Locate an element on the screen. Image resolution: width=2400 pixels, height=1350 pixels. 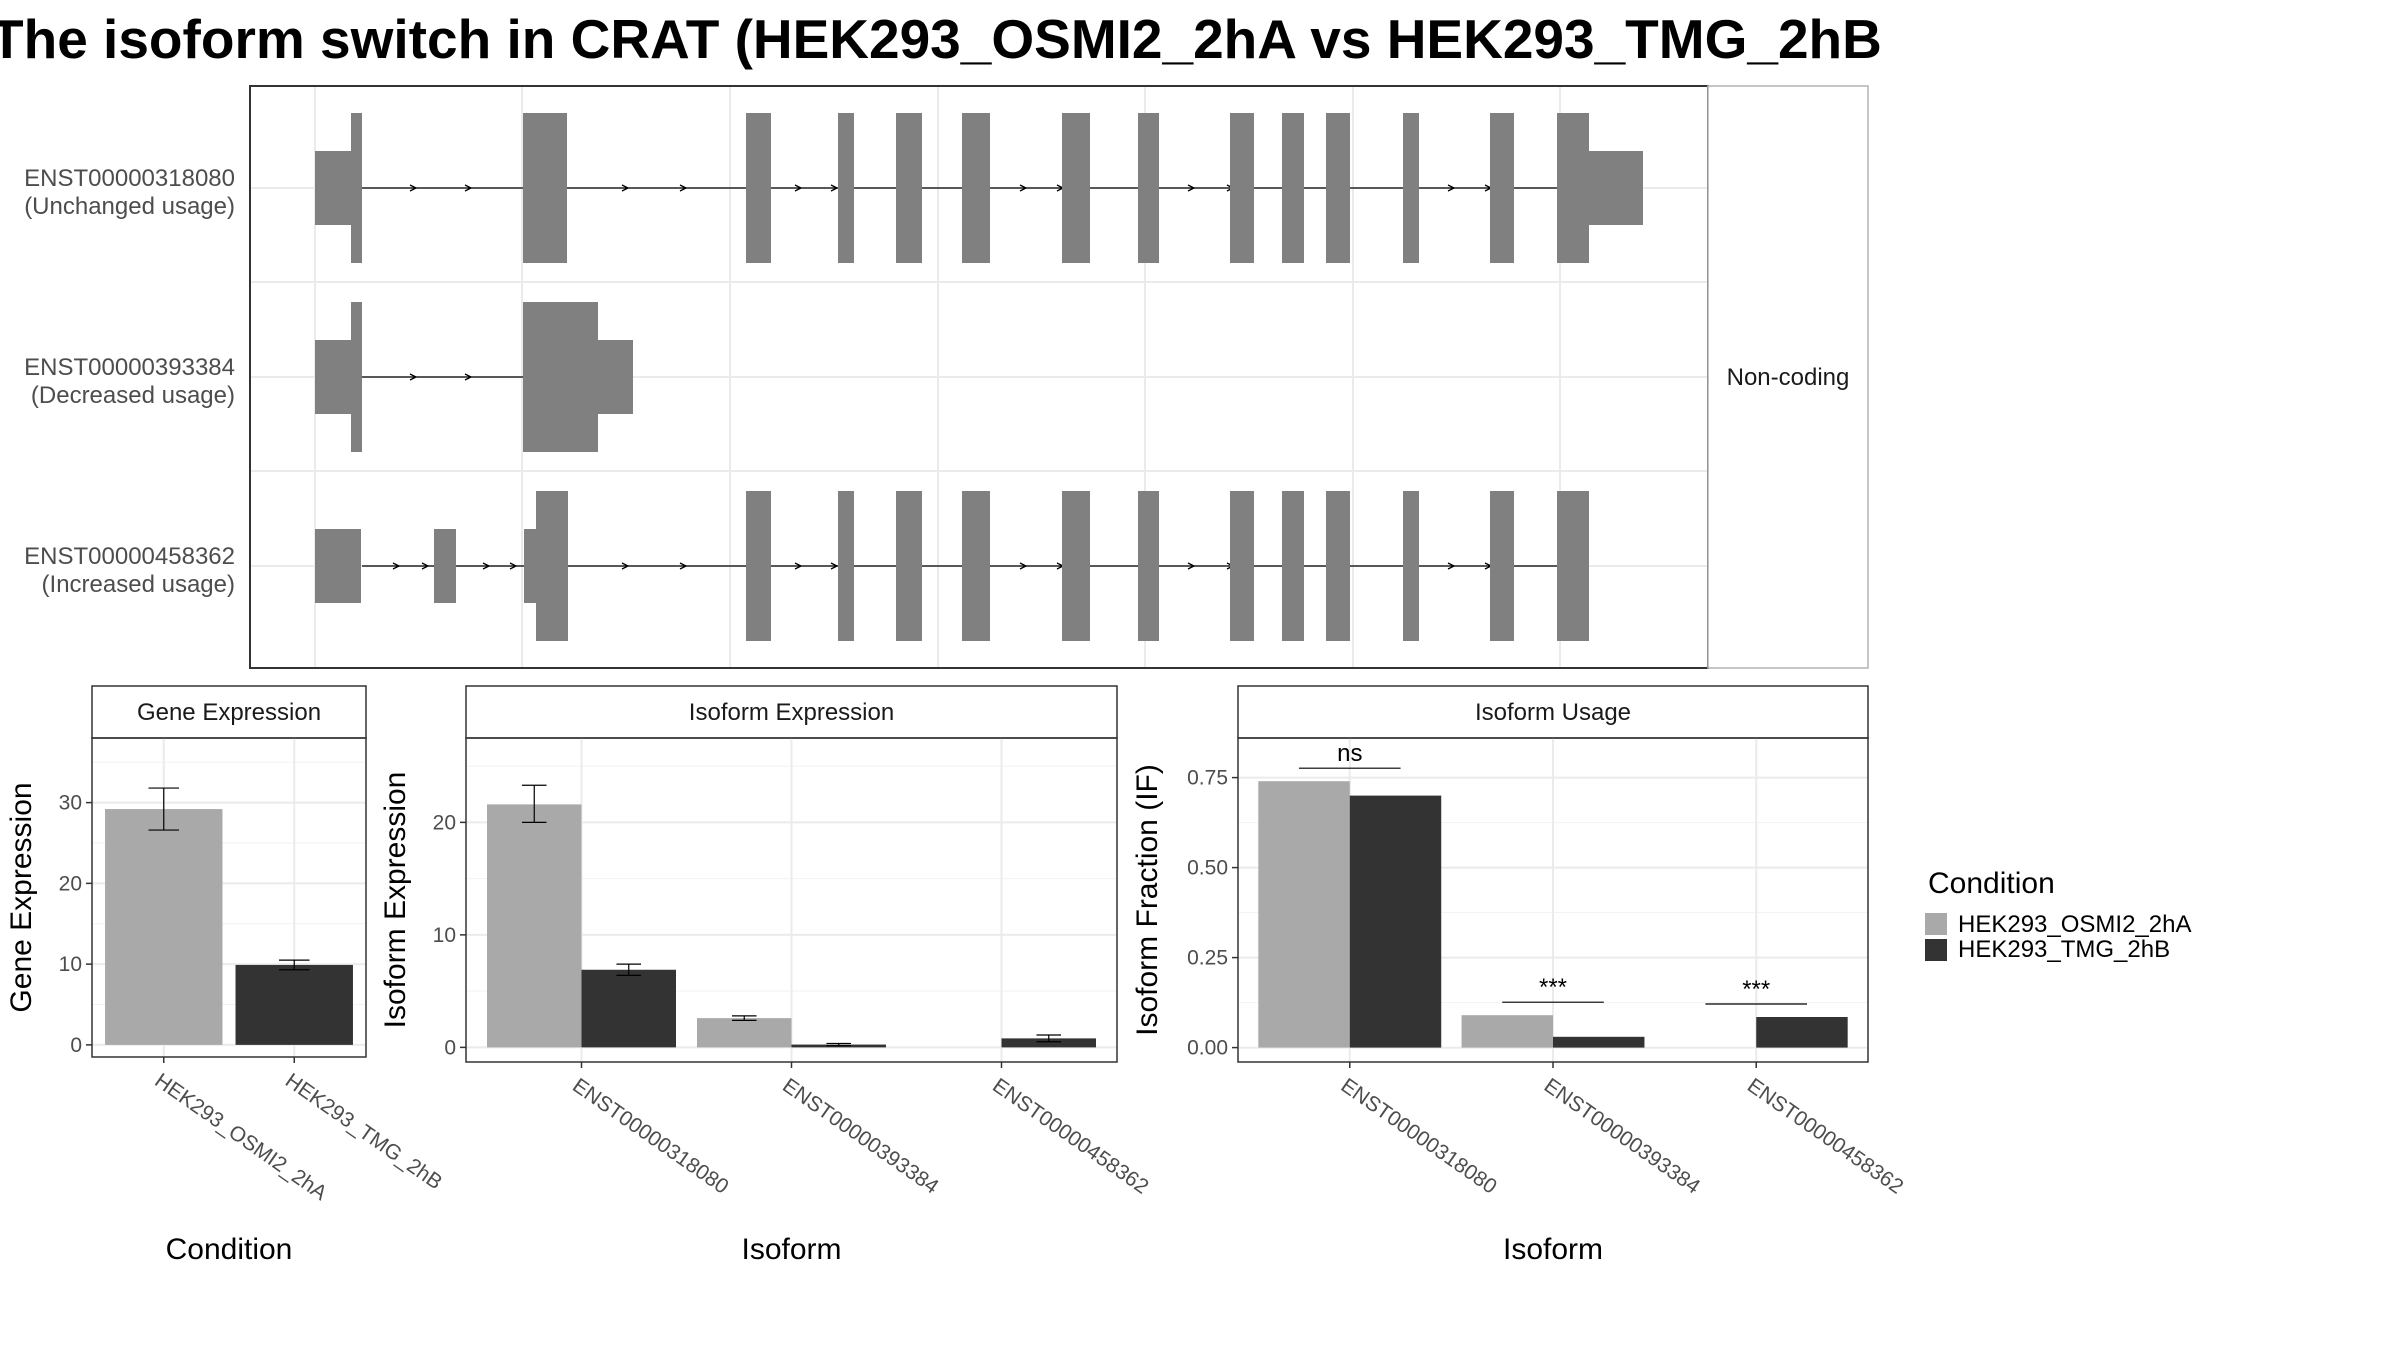
transcript-model-ENST00000318080 is located at coordinates (979, 188).